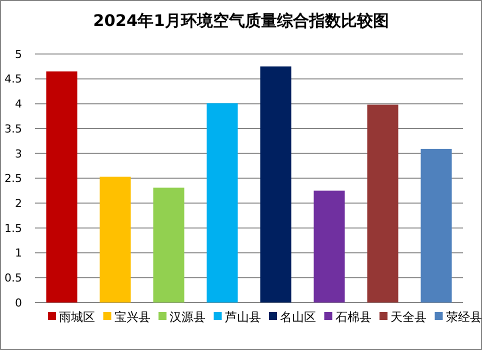 The width and height of the screenshot is (482, 350). I want to click on y-tick-label: 0.5, so click(13, 278).